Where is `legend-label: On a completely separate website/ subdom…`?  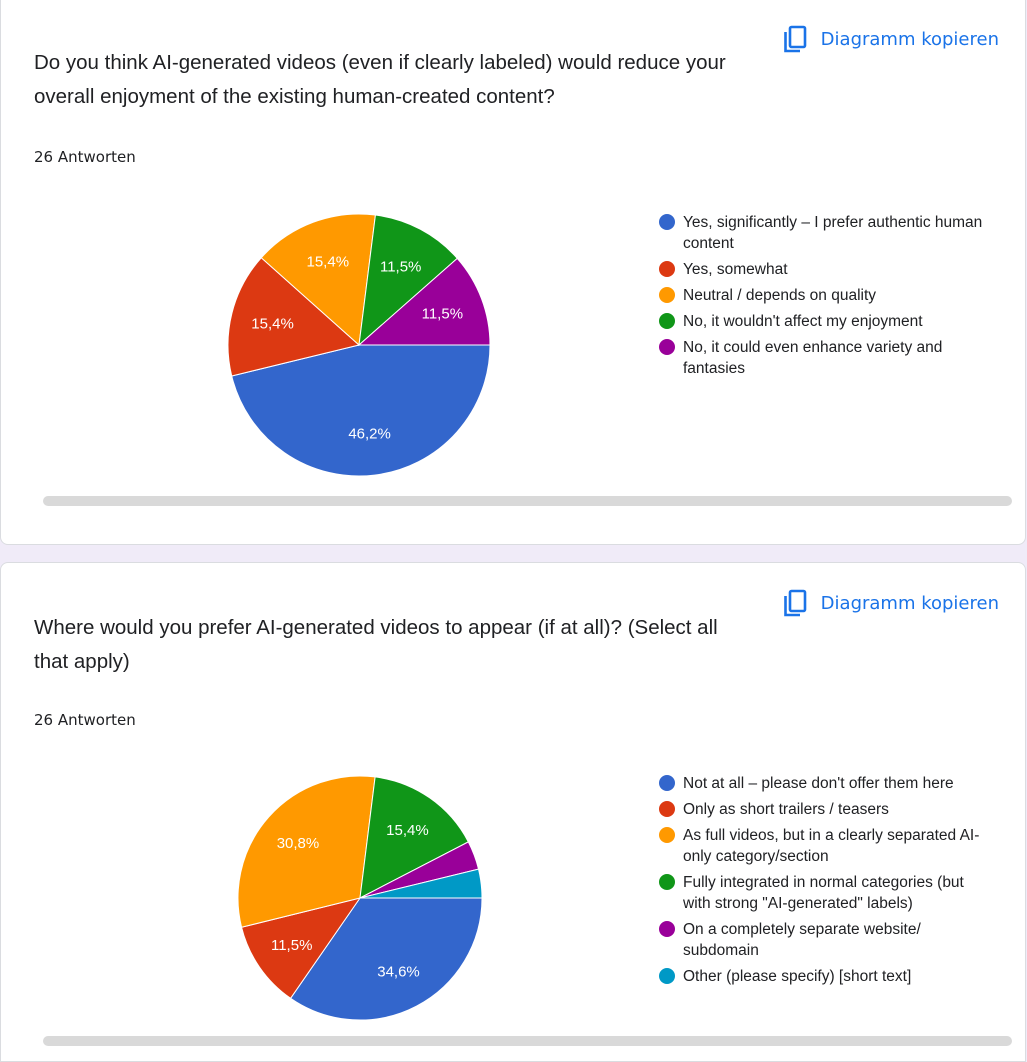 legend-label: On a completely separate website/ subdom… is located at coordinates (802, 940).